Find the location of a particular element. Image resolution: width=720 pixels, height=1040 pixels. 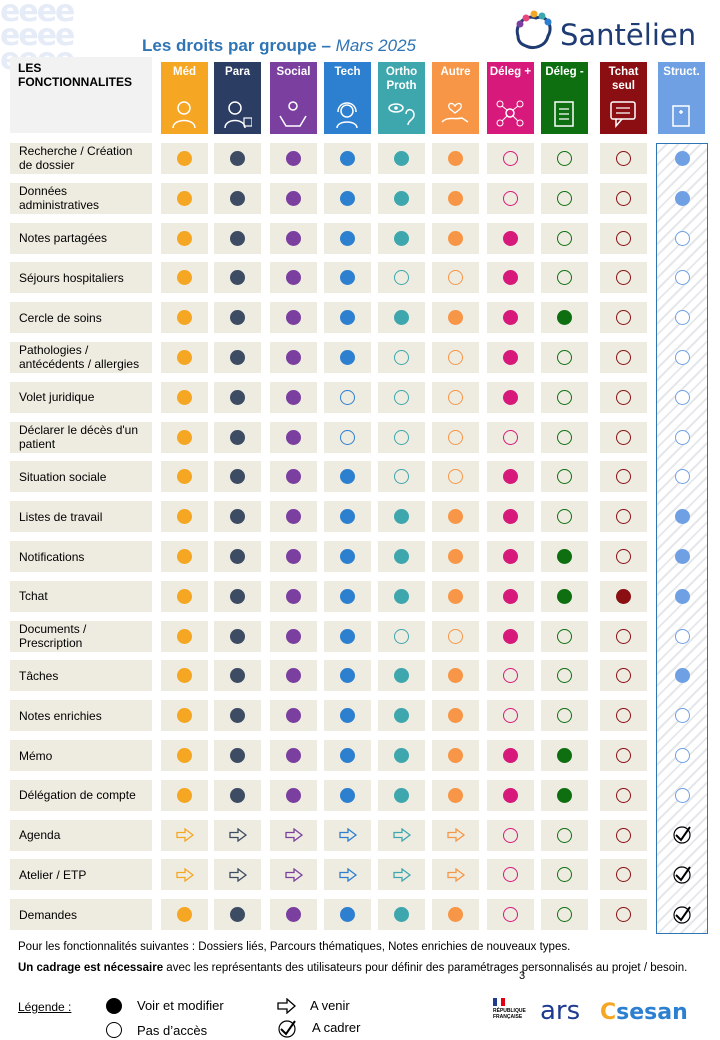

feature-label: Données administratives is located at coordinates (81, 198).